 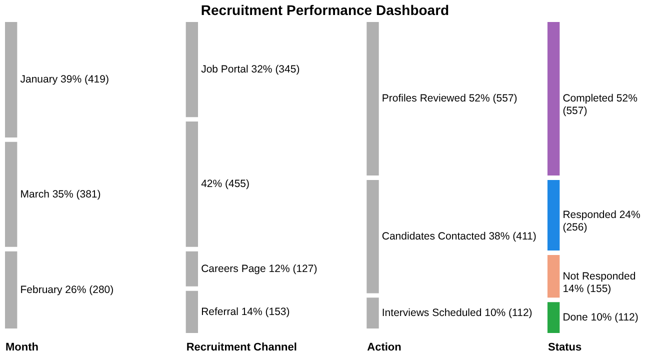 What do you see at coordinates (599, 282) in the screenshot?
I see `data-label: Not Responded 14% (155)` at bounding box center [599, 282].